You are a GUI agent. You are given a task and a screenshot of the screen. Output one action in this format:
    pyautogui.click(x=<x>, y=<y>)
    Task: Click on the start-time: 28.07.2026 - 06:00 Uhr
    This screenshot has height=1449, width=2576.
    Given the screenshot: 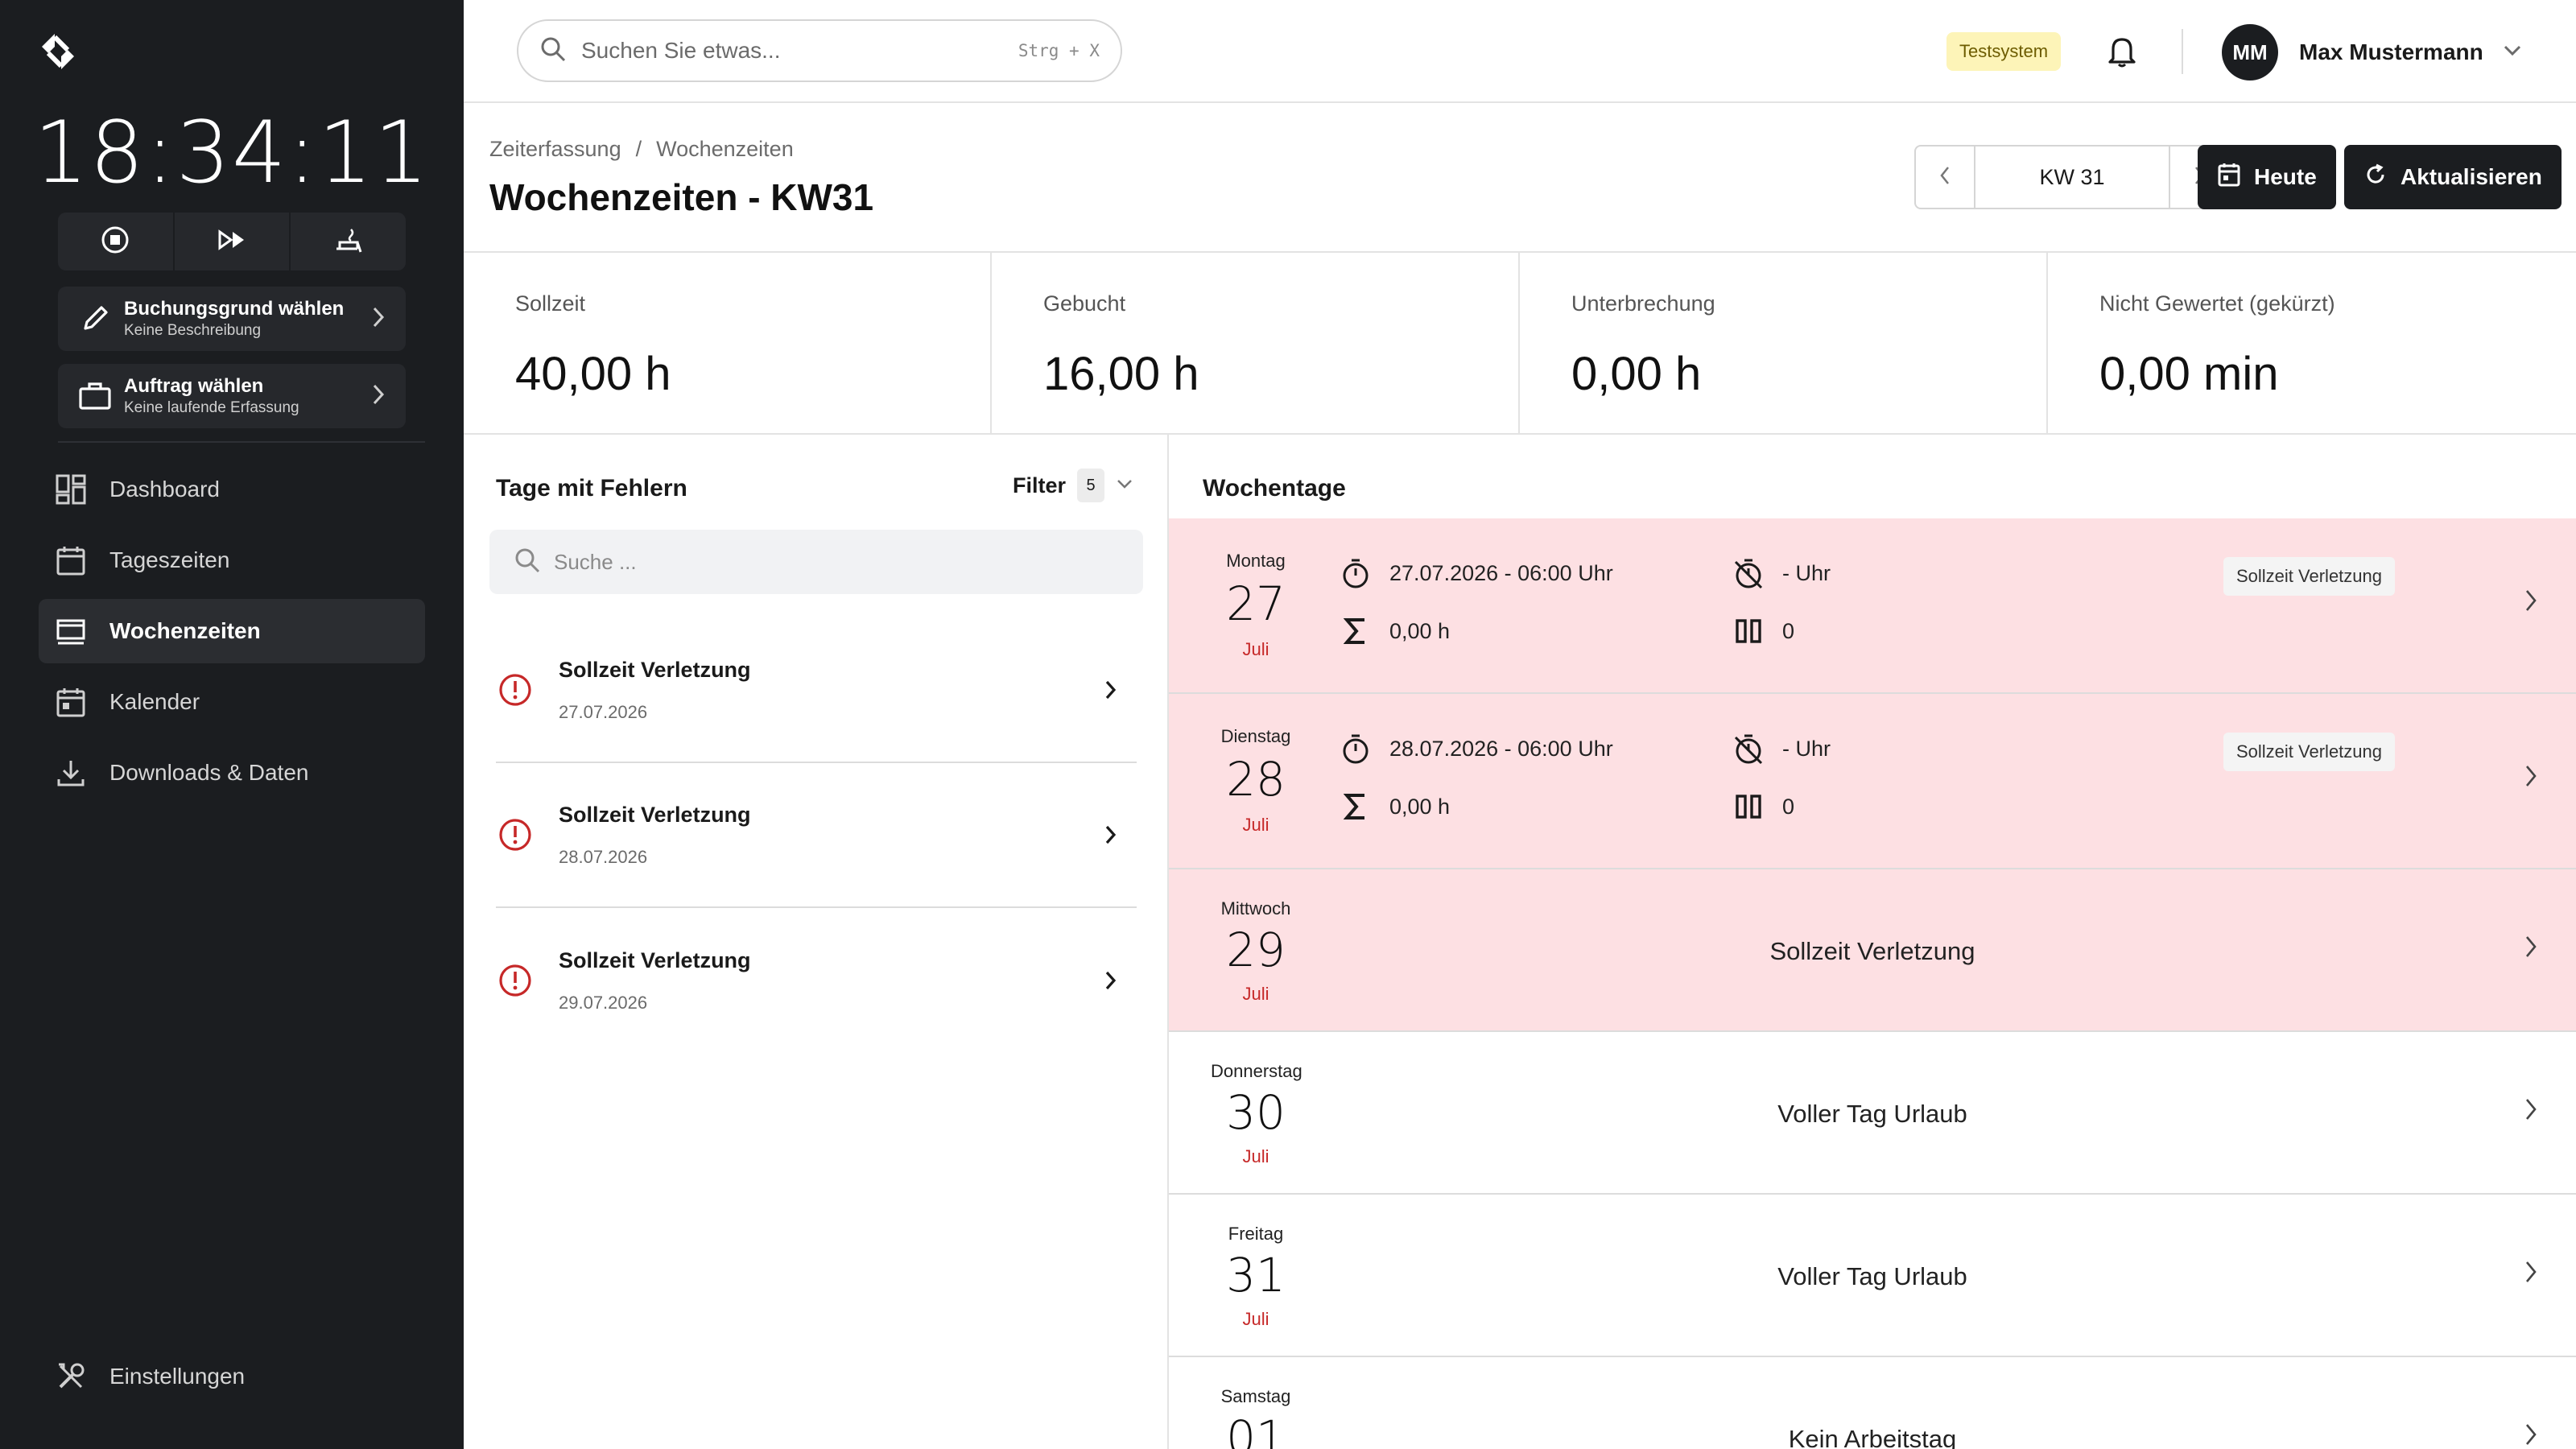 What is the action you would take?
    pyautogui.click(x=1501, y=748)
    